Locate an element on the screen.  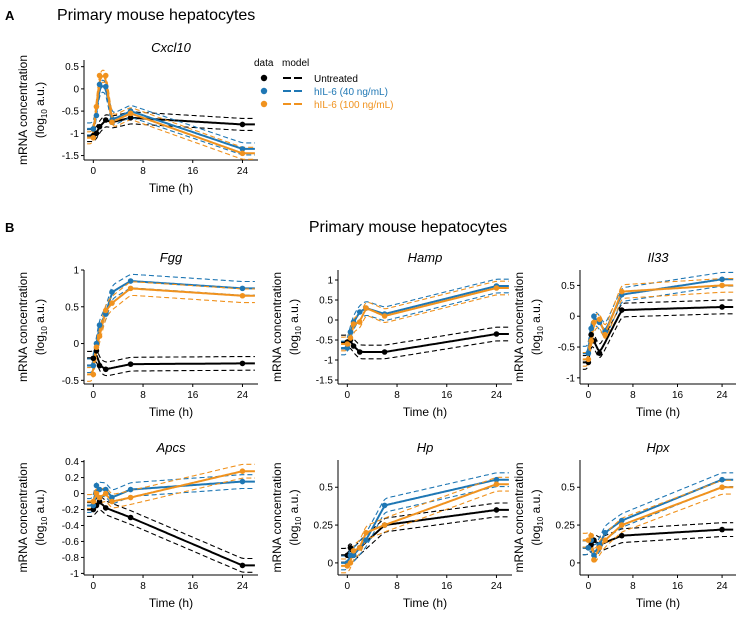
y-tick-label: -0.5 is located at coordinates (71, 112).